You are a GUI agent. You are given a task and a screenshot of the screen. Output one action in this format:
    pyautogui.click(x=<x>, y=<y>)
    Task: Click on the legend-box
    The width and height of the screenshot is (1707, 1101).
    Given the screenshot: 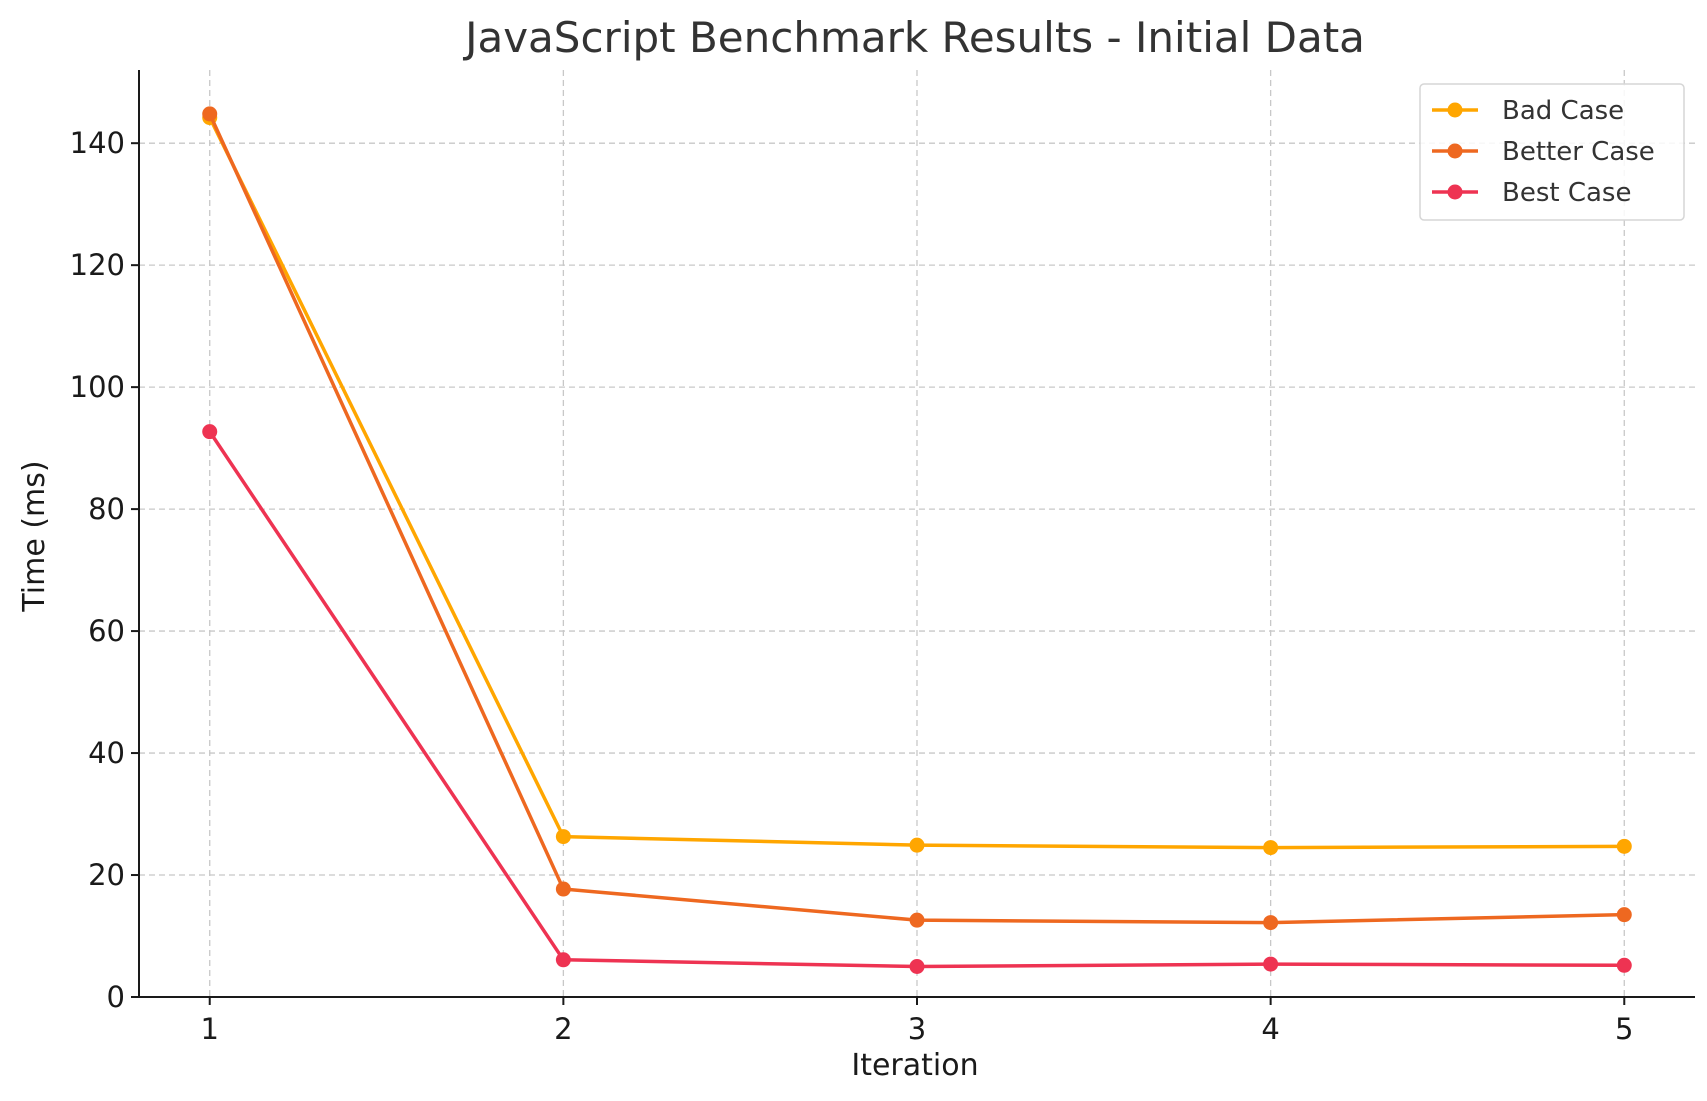 What is the action you would take?
    pyautogui.click(x=1552, y=152)
    